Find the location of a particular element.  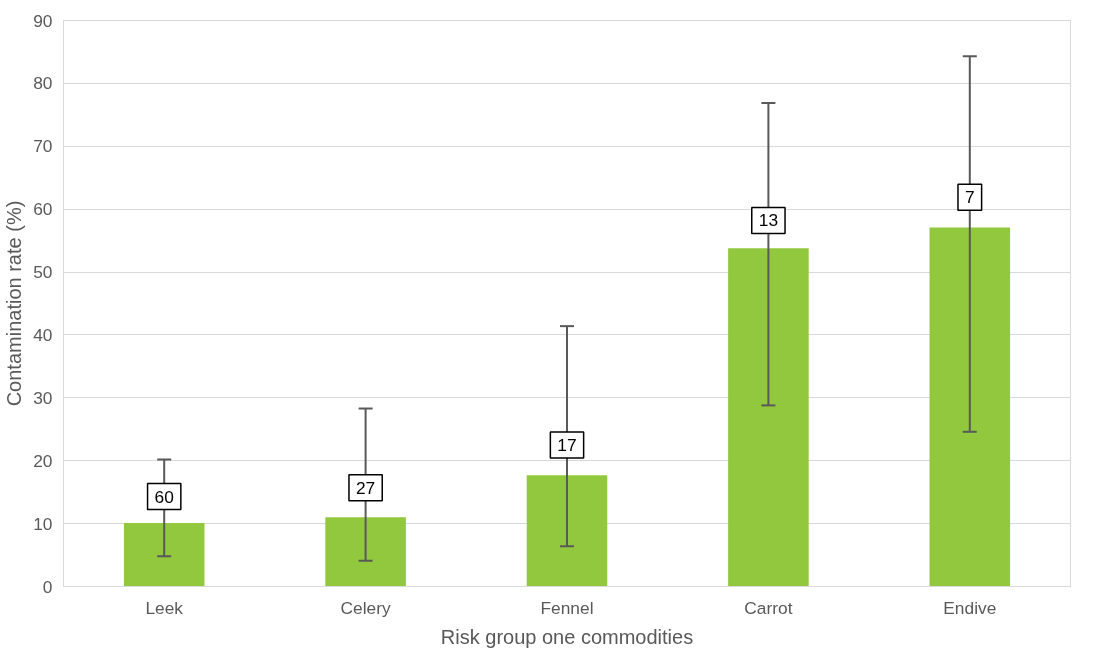

x-tick-label: Fennel is located at coordinates (567, 607).